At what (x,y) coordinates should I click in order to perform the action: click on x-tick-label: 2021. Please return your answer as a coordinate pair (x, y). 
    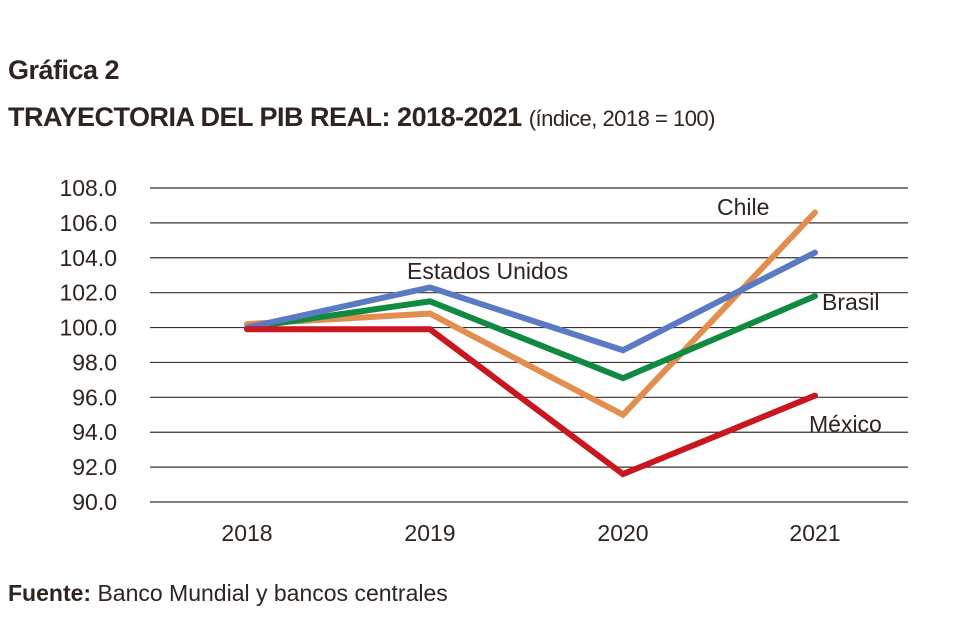
    Looking at the image, I should click on (814, 533).